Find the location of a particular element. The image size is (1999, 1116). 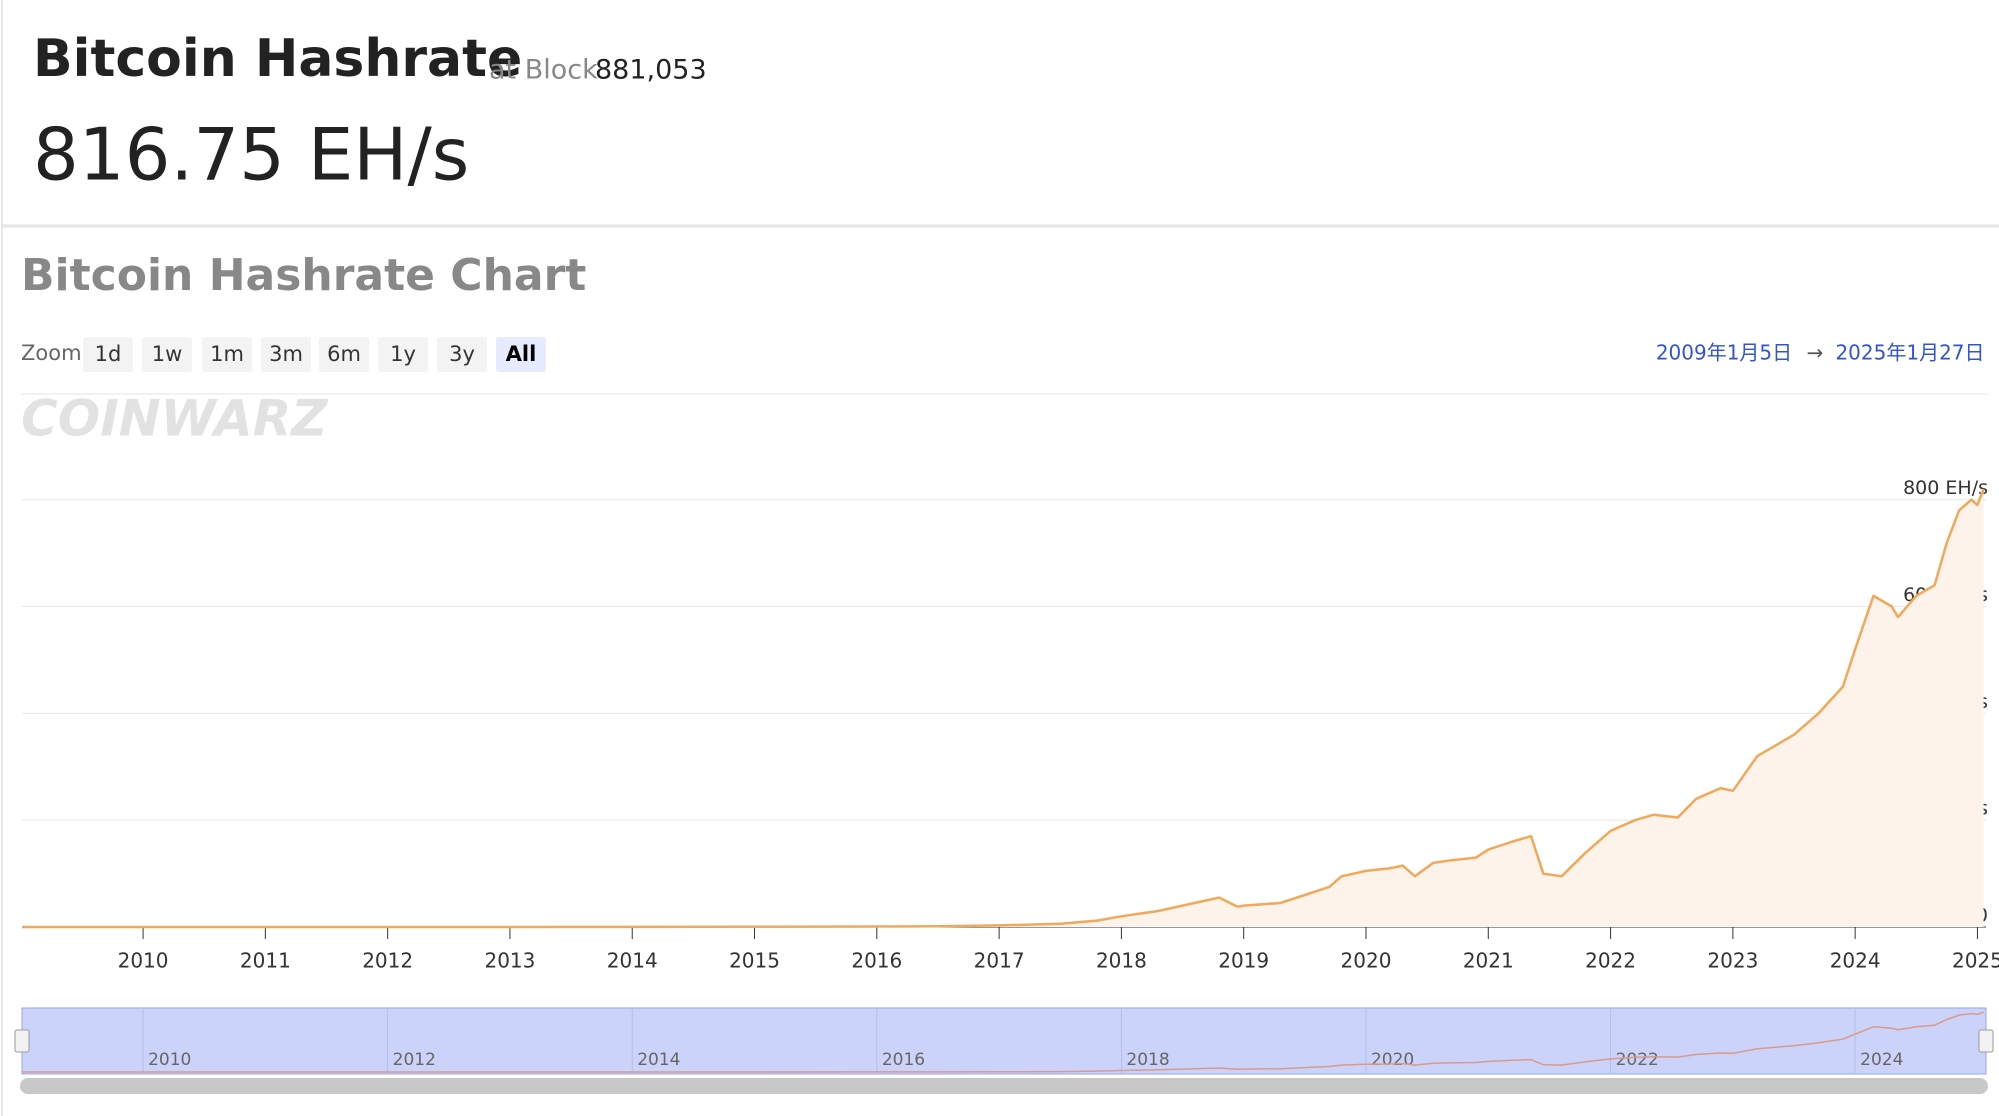

zoom-label: Zoom is located at coordinates (51, 353).